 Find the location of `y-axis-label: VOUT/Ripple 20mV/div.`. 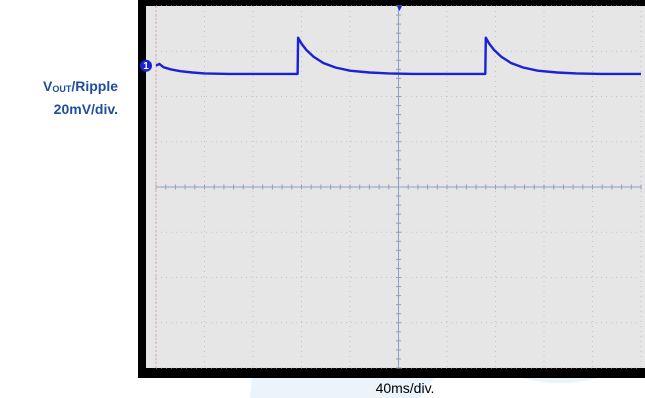

y-axis-label: VOUT/Ripple 20mV/div. is located at coordinates (80, 97).